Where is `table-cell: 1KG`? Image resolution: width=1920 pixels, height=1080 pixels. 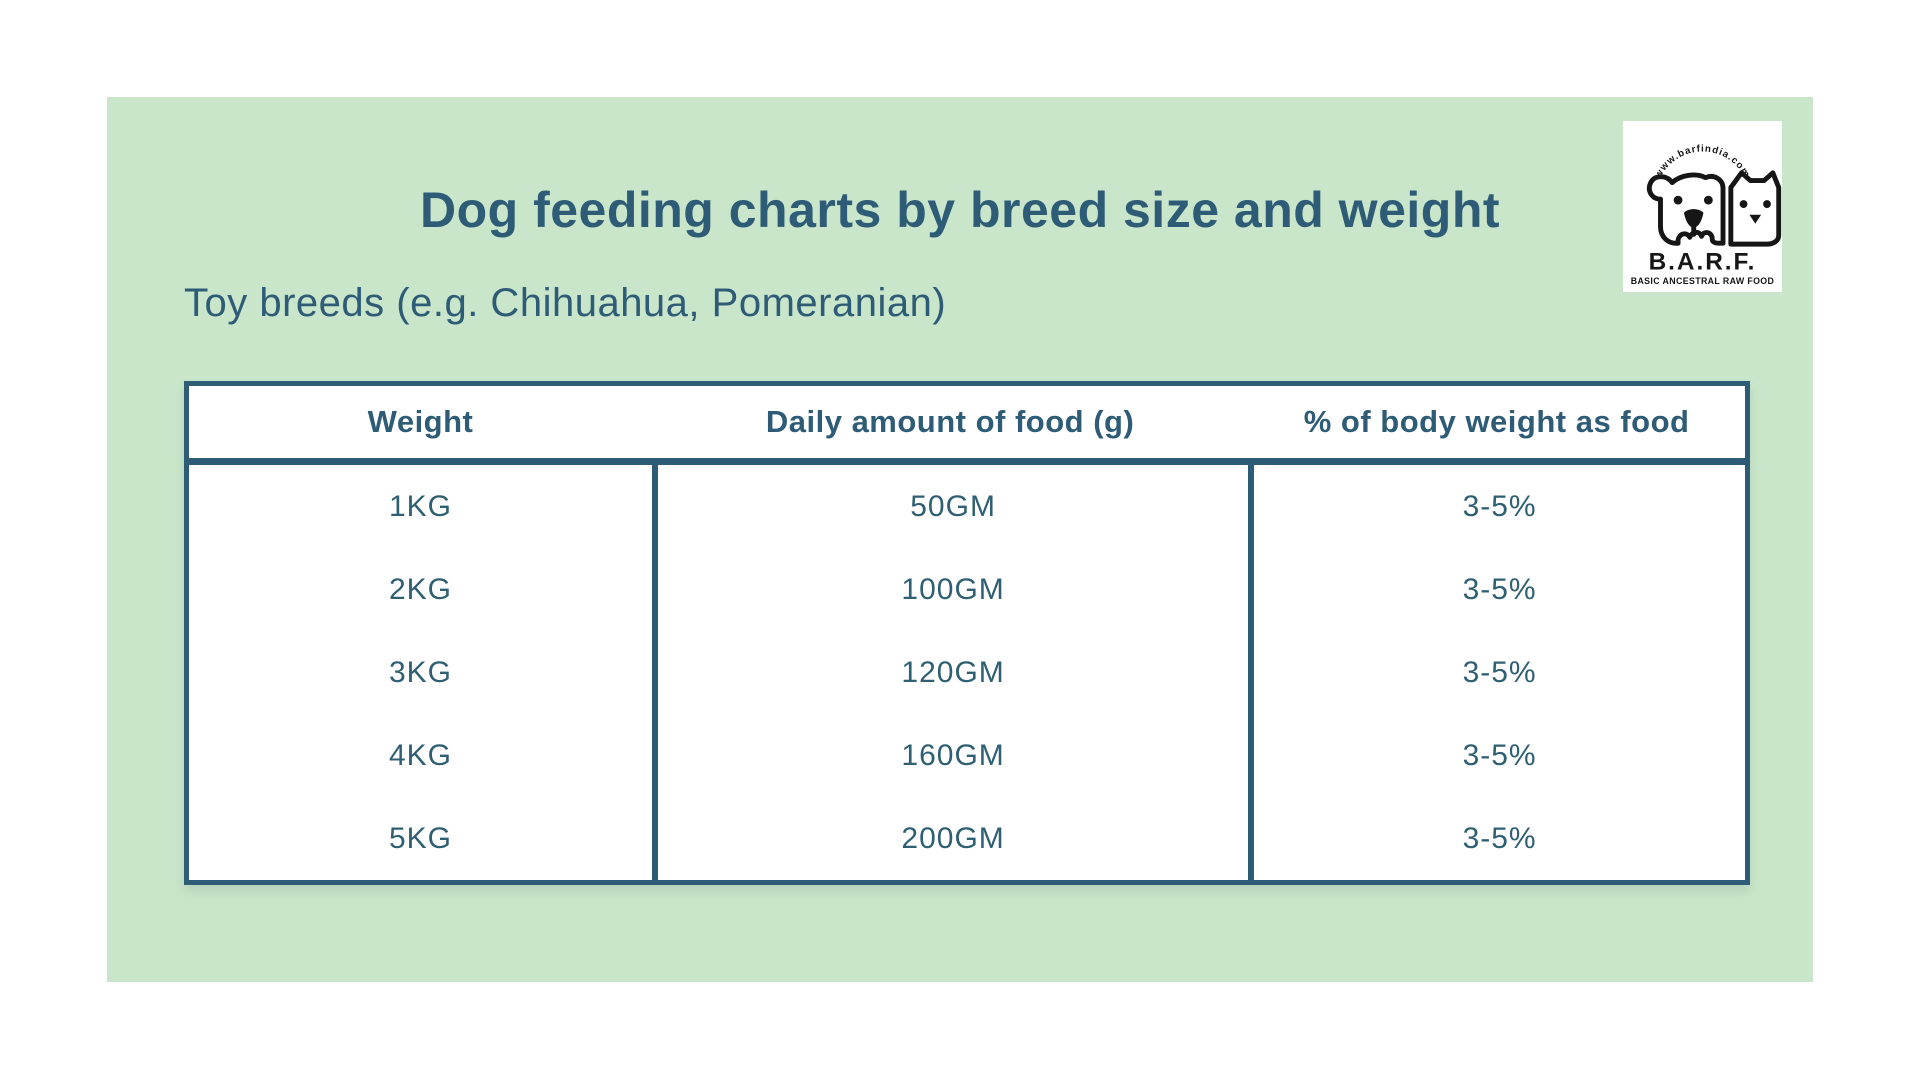 table-cell: 1KG is located at coordinates (420, 506).